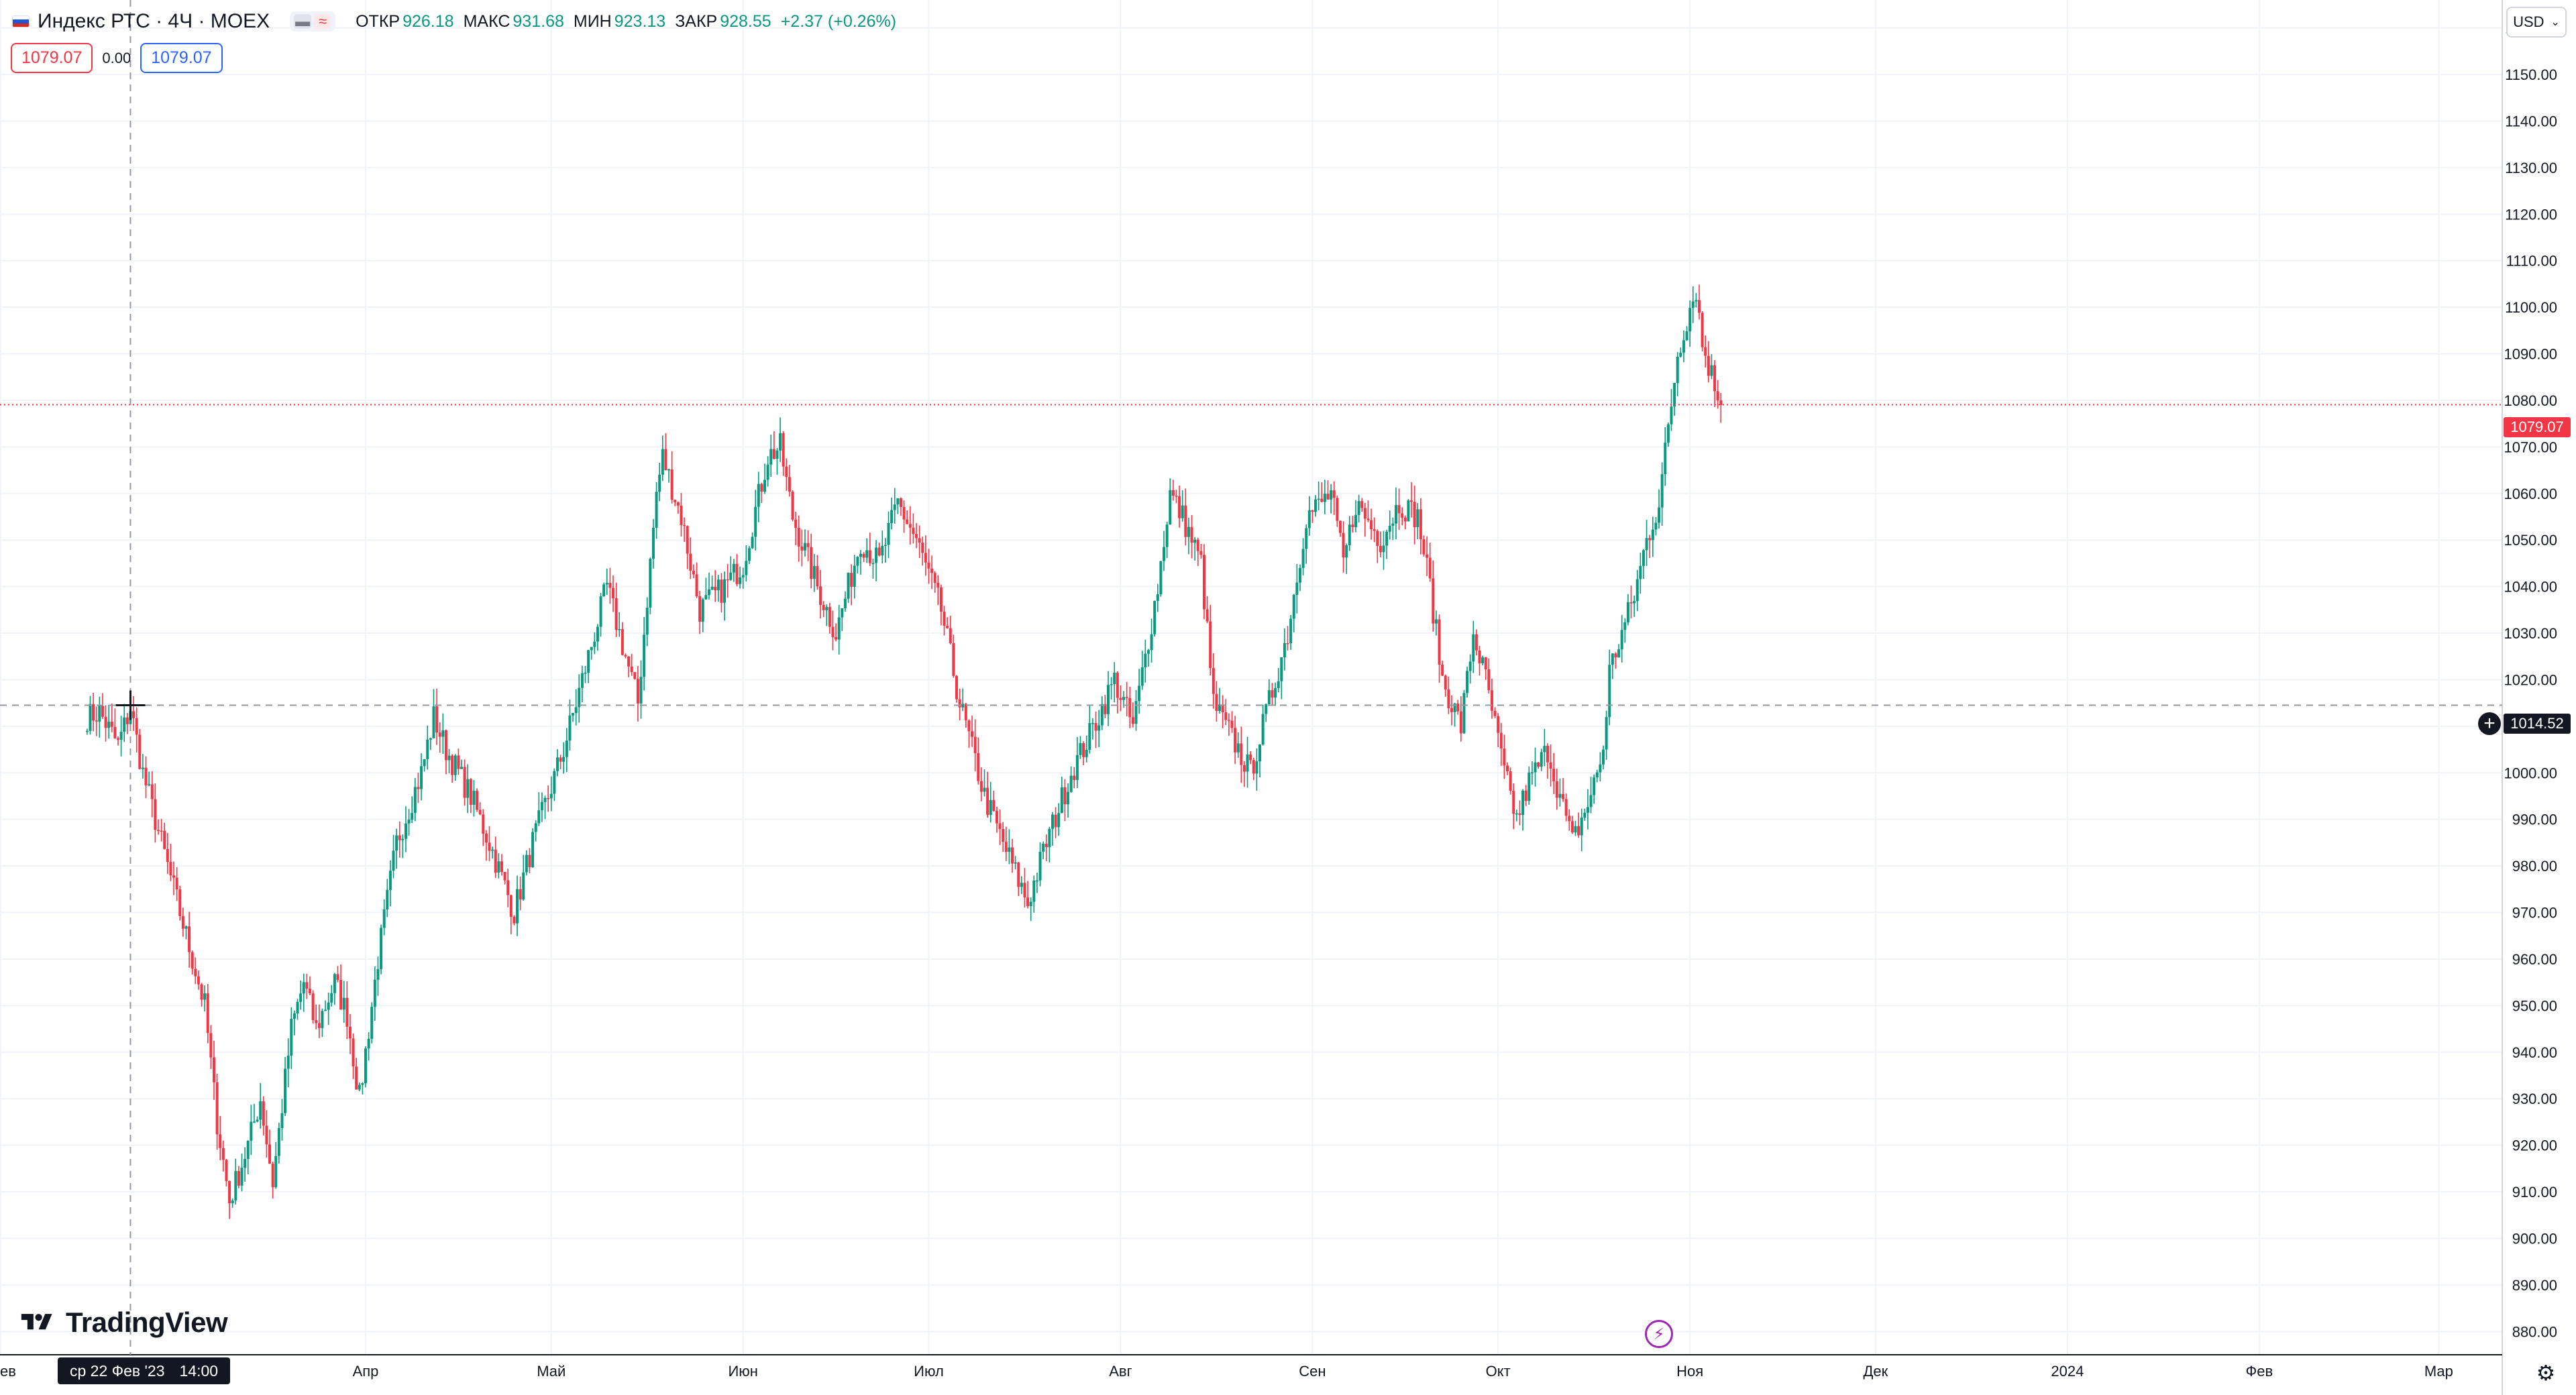  Describe the element at coordinates (2530, 447) in the screenshot. I see `y-tick-label: 1070.00` at that location.